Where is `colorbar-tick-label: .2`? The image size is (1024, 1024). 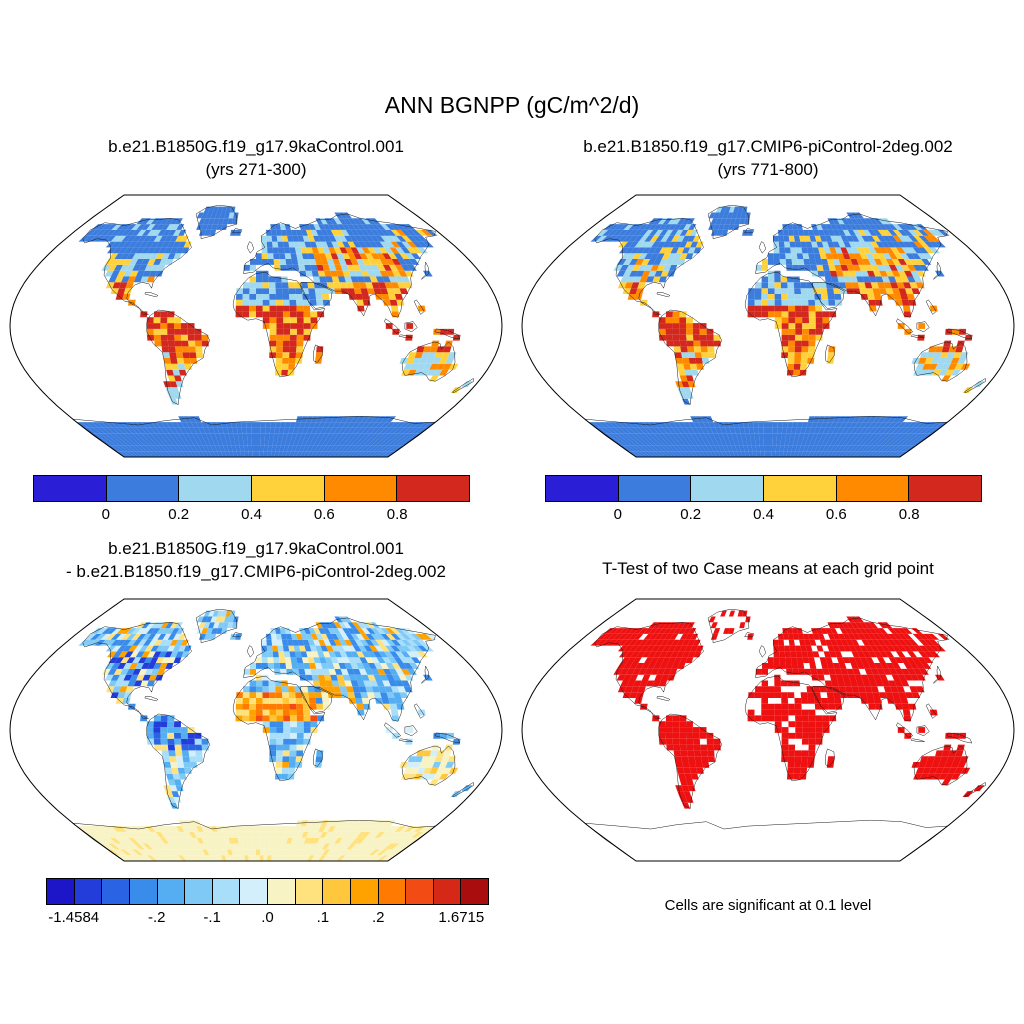
colorbar-tick-label: .2 is located at coordinates (378, 917).